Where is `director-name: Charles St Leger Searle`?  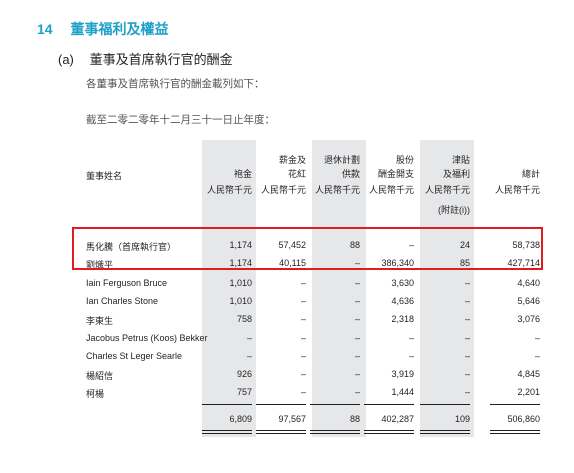 director-name: Charles St Leger Searle is located at coordinates (134, 356).